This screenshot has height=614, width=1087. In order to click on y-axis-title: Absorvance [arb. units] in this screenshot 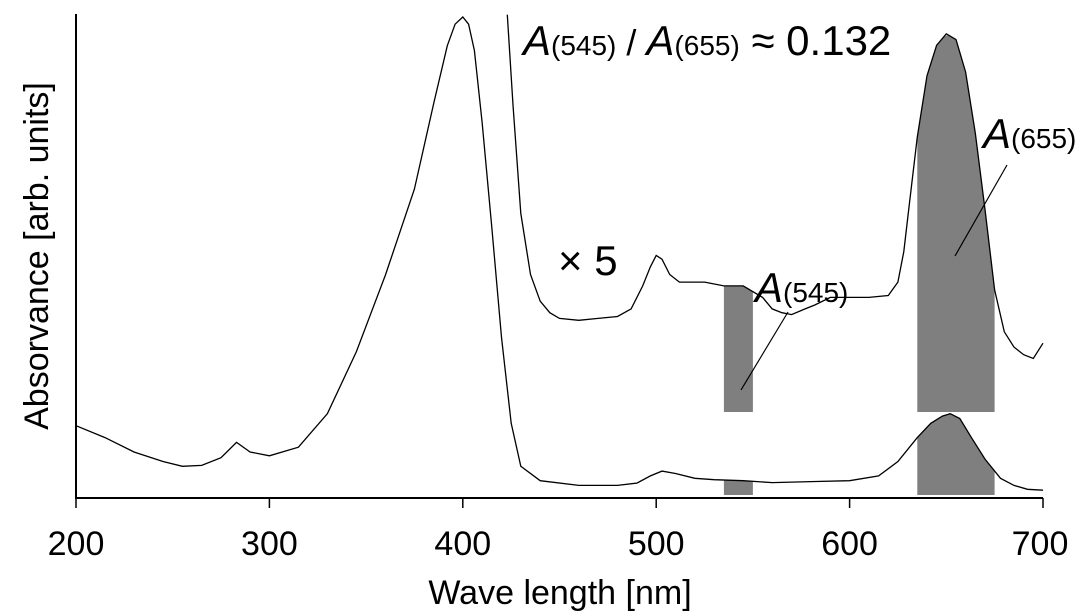, I will do `click(37, 256)`.